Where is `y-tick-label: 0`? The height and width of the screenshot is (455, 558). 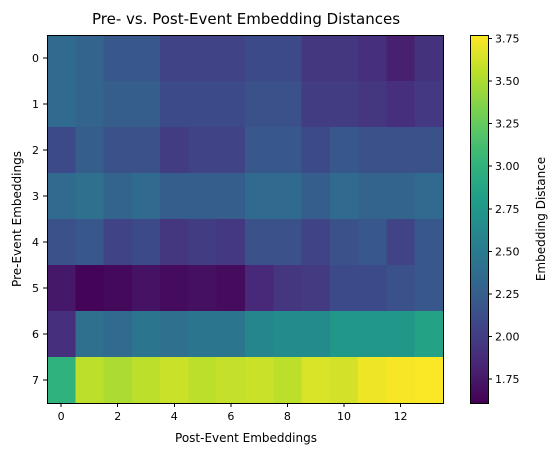 y-tick-label: 0 is located at coordinates (35, 58).